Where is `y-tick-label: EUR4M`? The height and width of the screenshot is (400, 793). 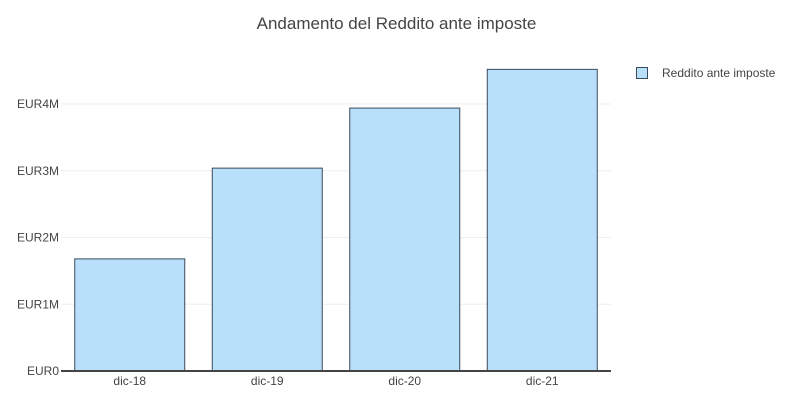
y-tick-label: EUR4M is located at coordinates (38, 104).